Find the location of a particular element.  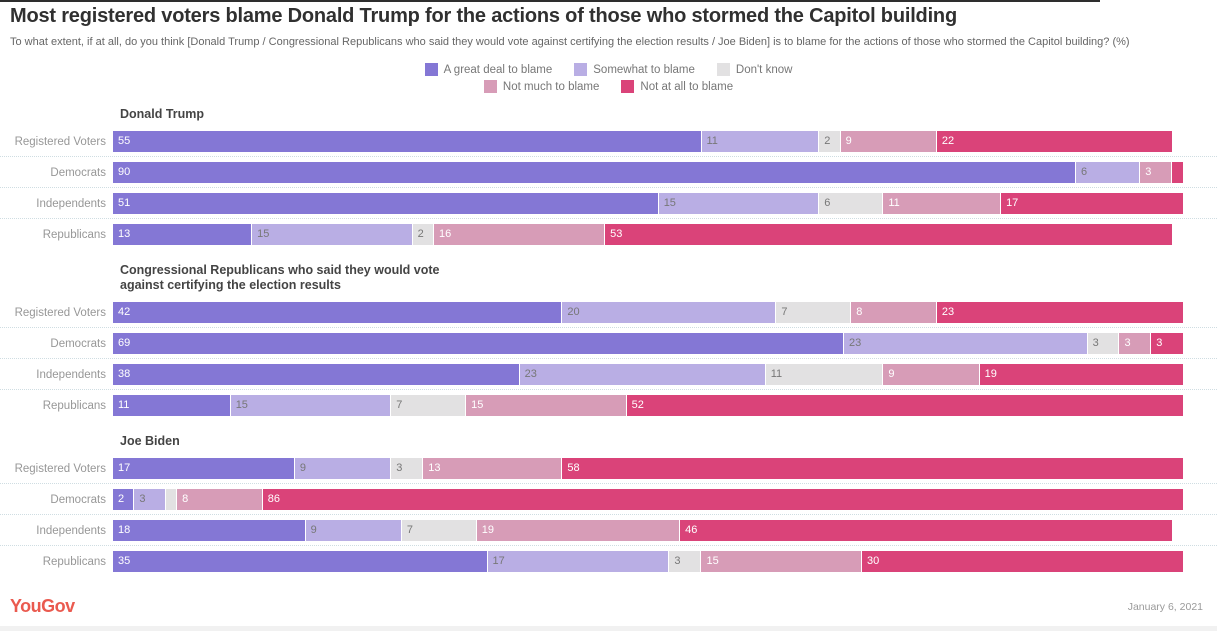

bar-value-label: 86 is located at coordinates (274, 499).